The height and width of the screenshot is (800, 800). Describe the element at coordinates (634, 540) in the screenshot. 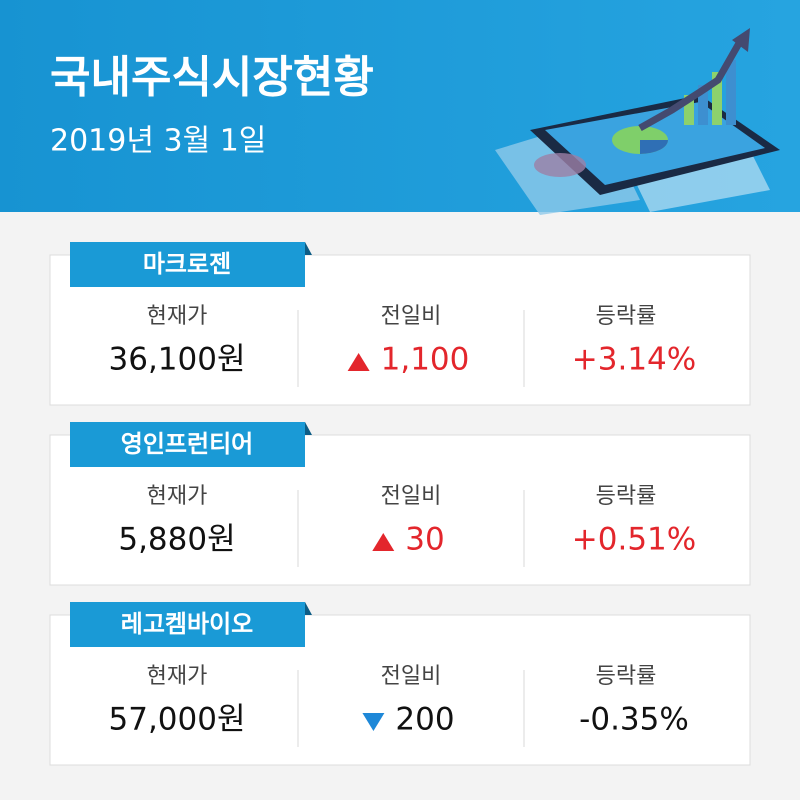

I see `rate: +0.51%` at that location.